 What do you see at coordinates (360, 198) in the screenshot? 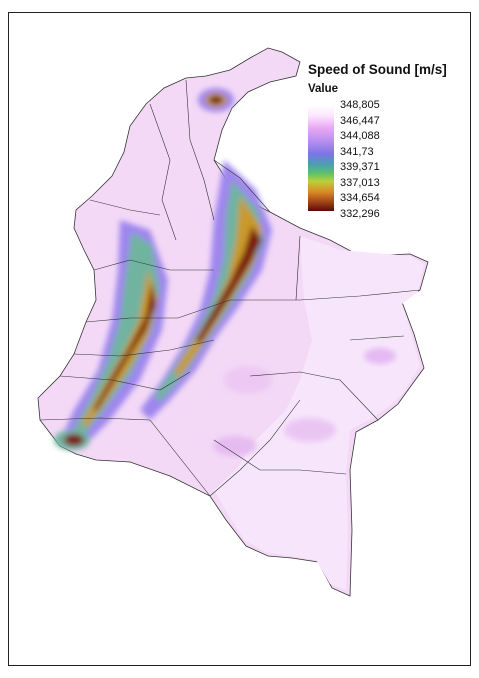
I see `legend-tick: 334,654` at bounding box center [360, 198].